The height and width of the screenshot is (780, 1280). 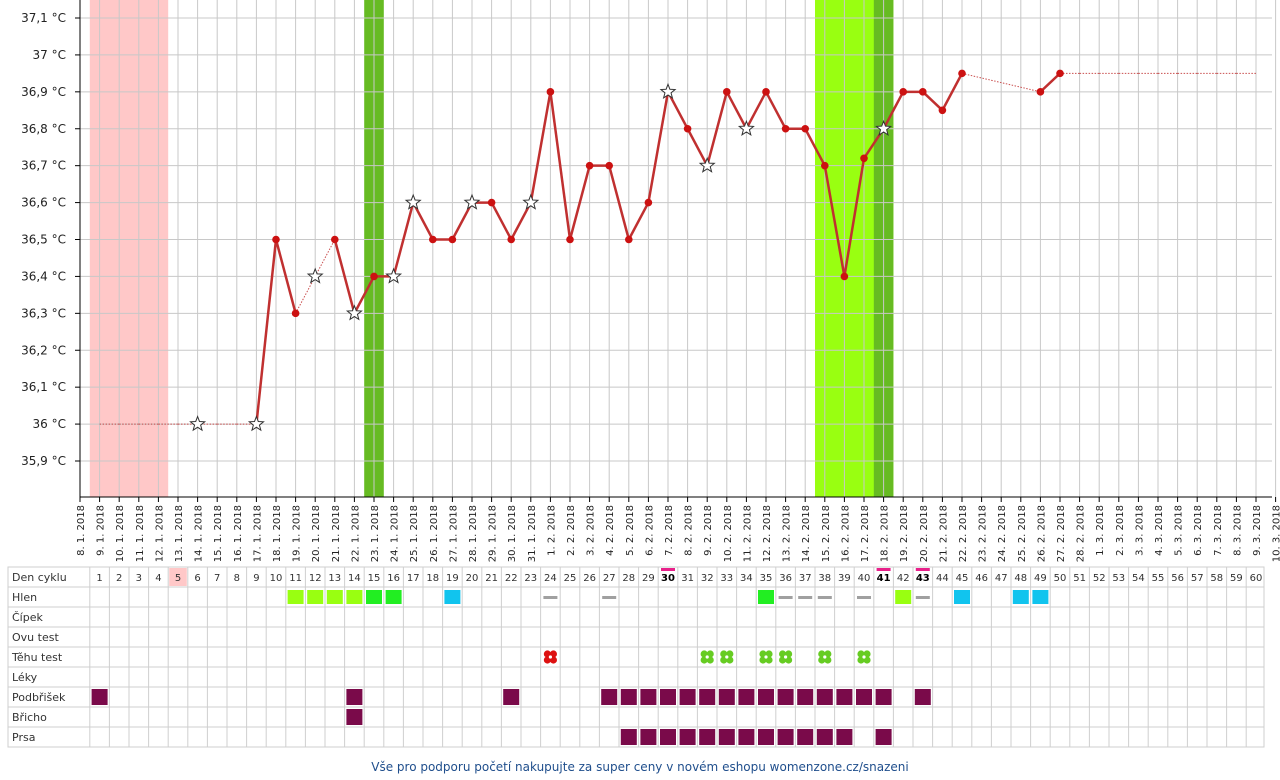 What do you see at coordinates (981, 578) in the screenshot?
I see `day-number: 46` at bounding box center [981, 578].